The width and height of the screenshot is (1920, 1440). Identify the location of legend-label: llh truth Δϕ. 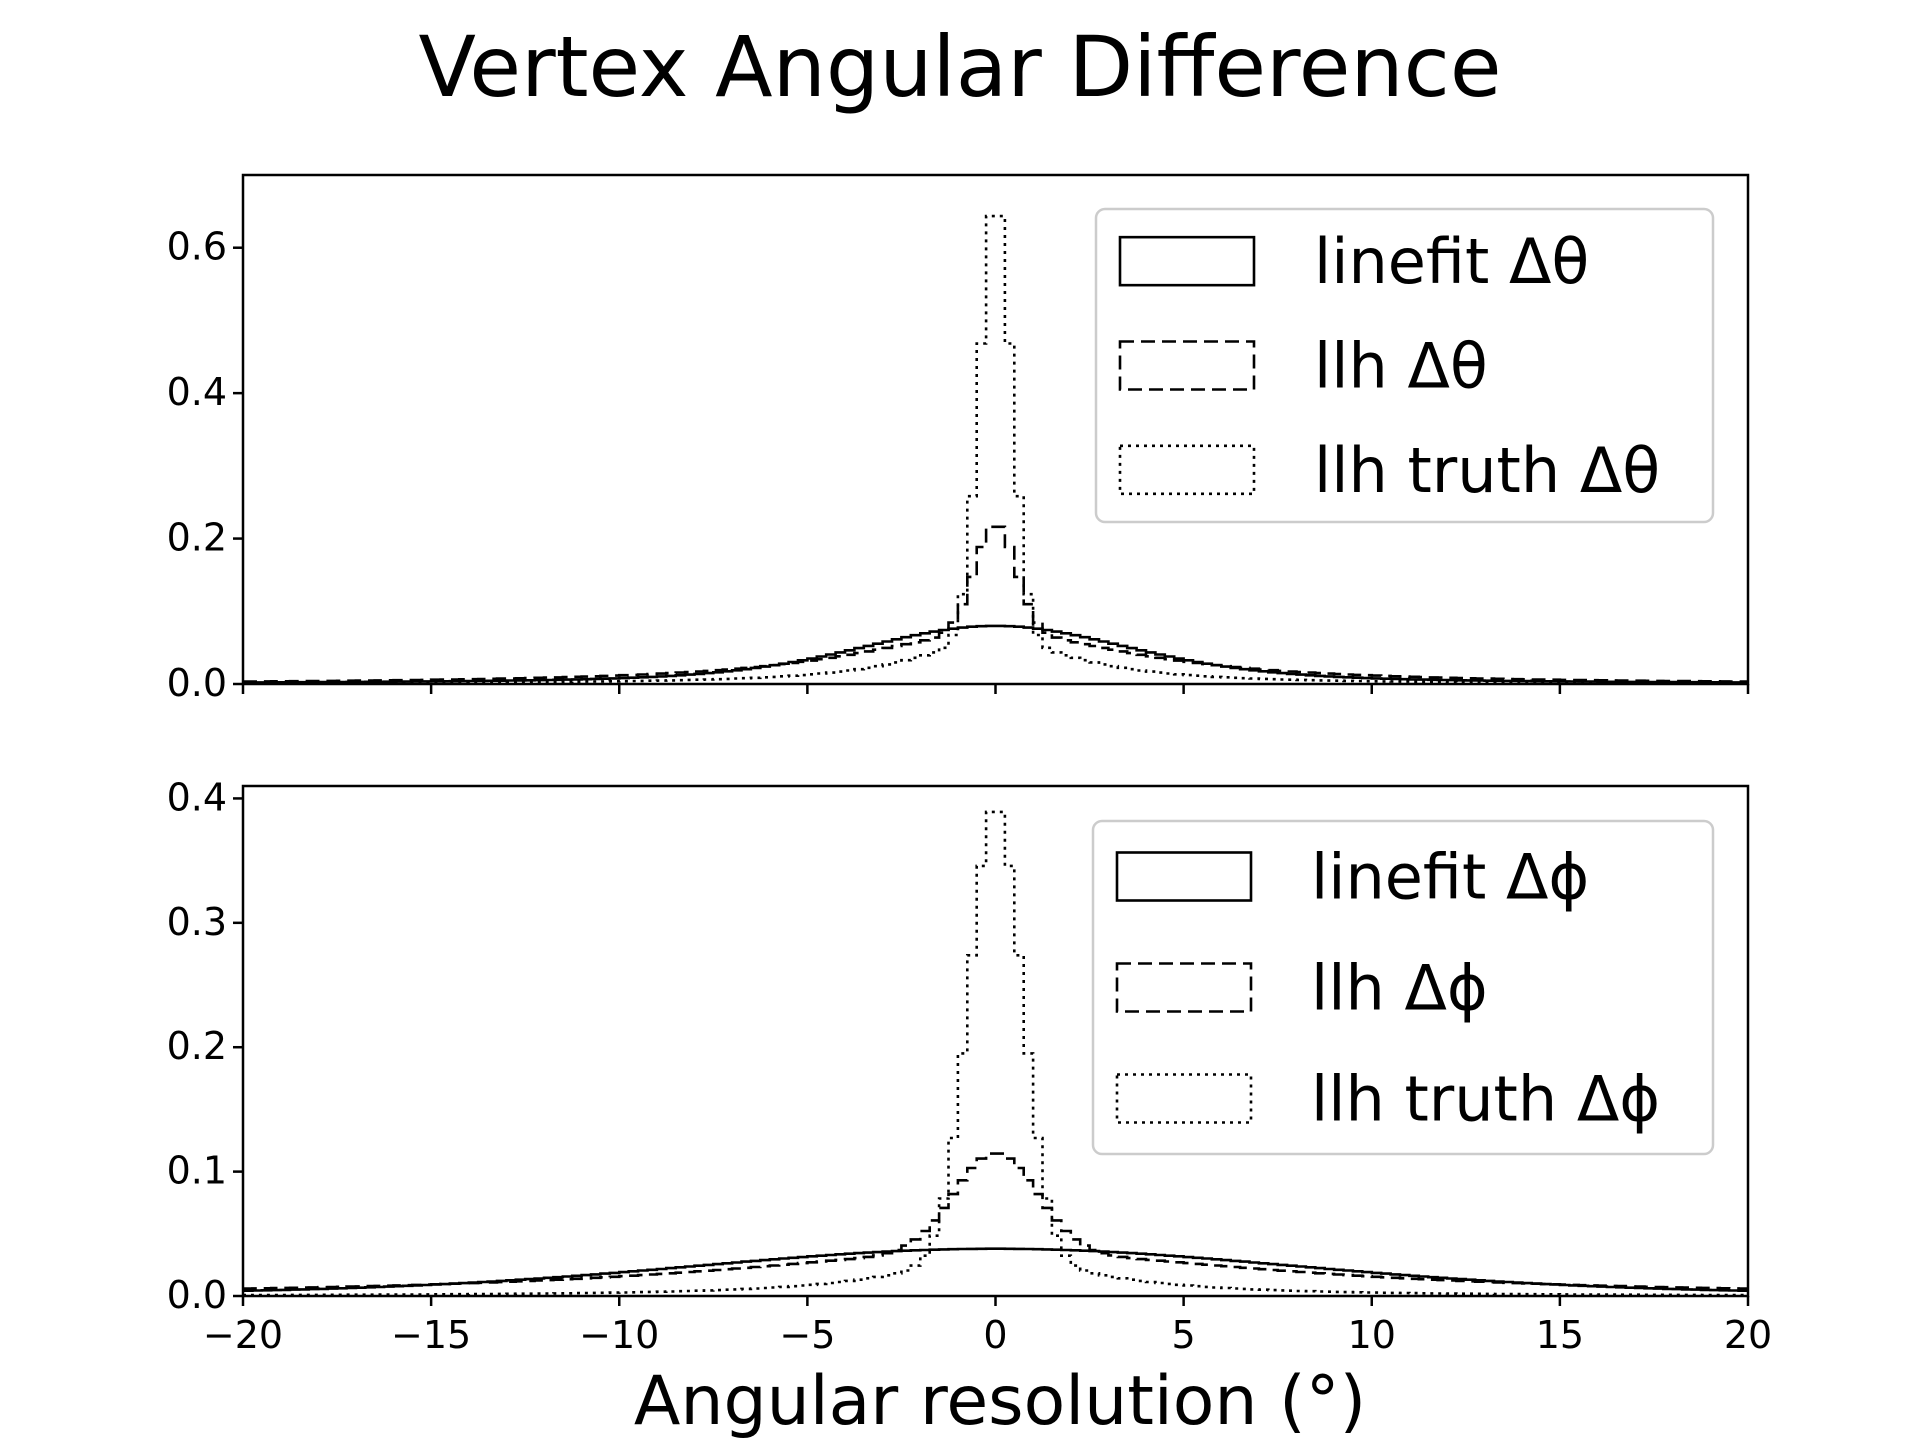
(1485, 1099).